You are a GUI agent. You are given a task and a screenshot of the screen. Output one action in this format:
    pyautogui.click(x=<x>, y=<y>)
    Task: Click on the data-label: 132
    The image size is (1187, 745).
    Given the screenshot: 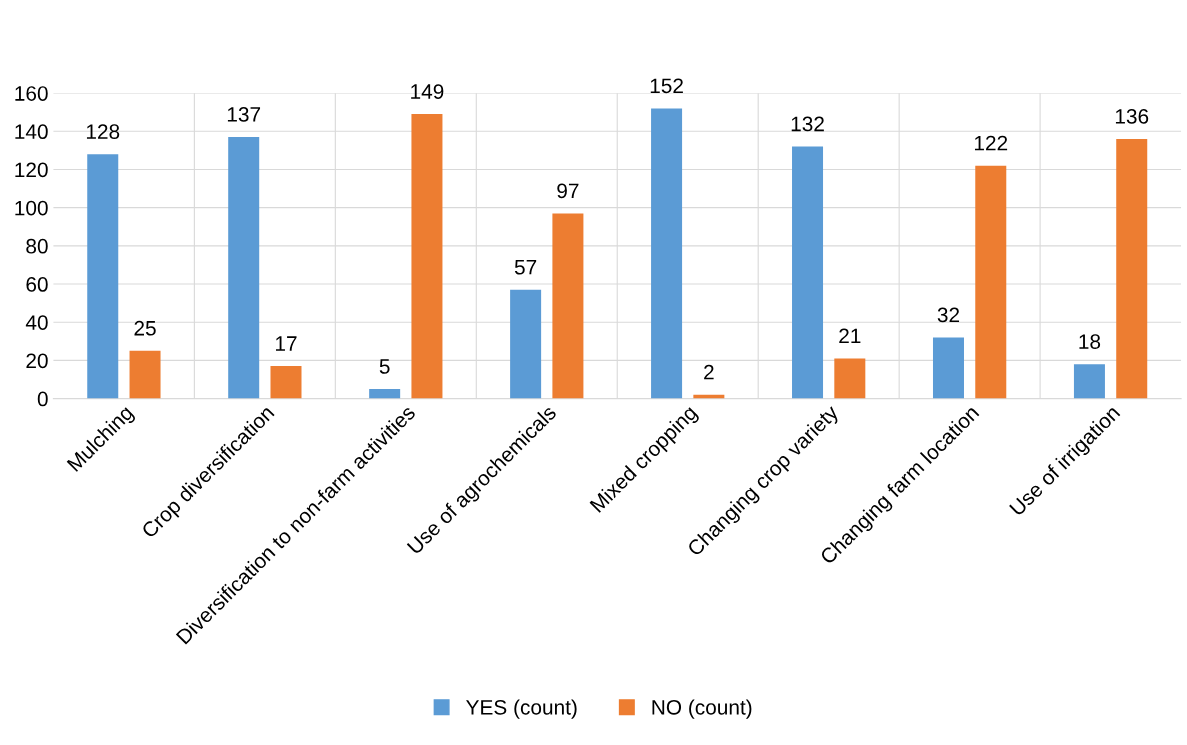 What is the action you would take?
    pyautogui.click(x=807, y=124)
    